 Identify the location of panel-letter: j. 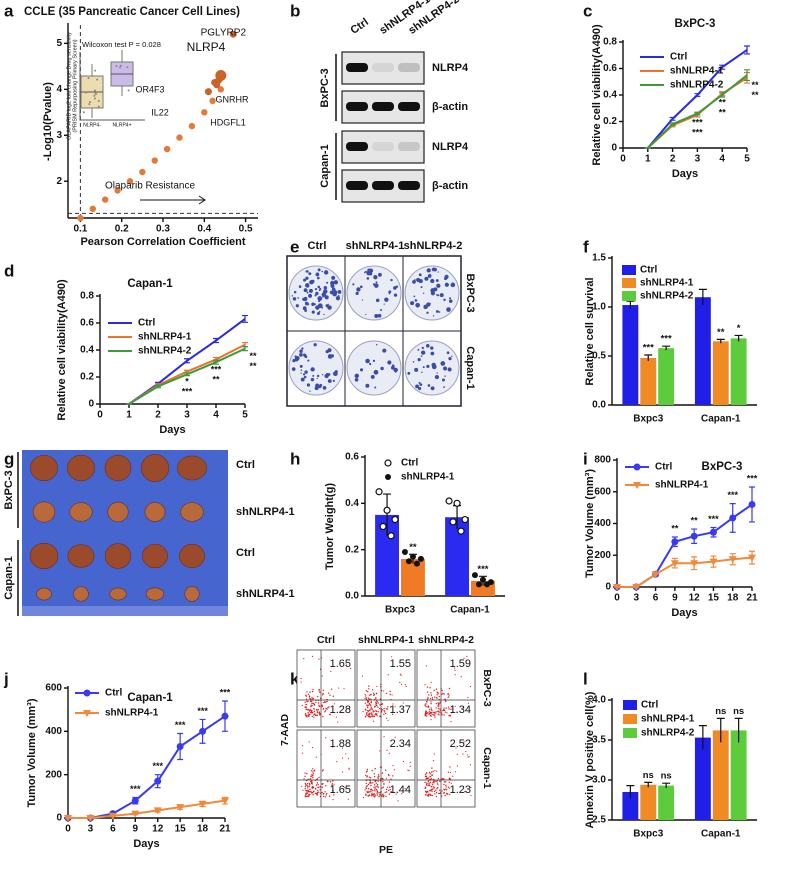
(6, 678).